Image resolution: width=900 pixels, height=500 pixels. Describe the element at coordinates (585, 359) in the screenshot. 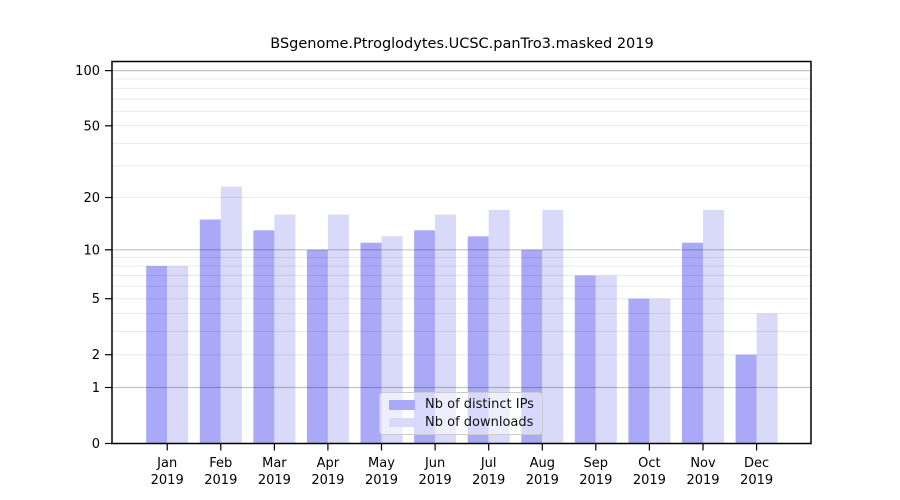

I see `bar-distinct-ips-sep` at that location.